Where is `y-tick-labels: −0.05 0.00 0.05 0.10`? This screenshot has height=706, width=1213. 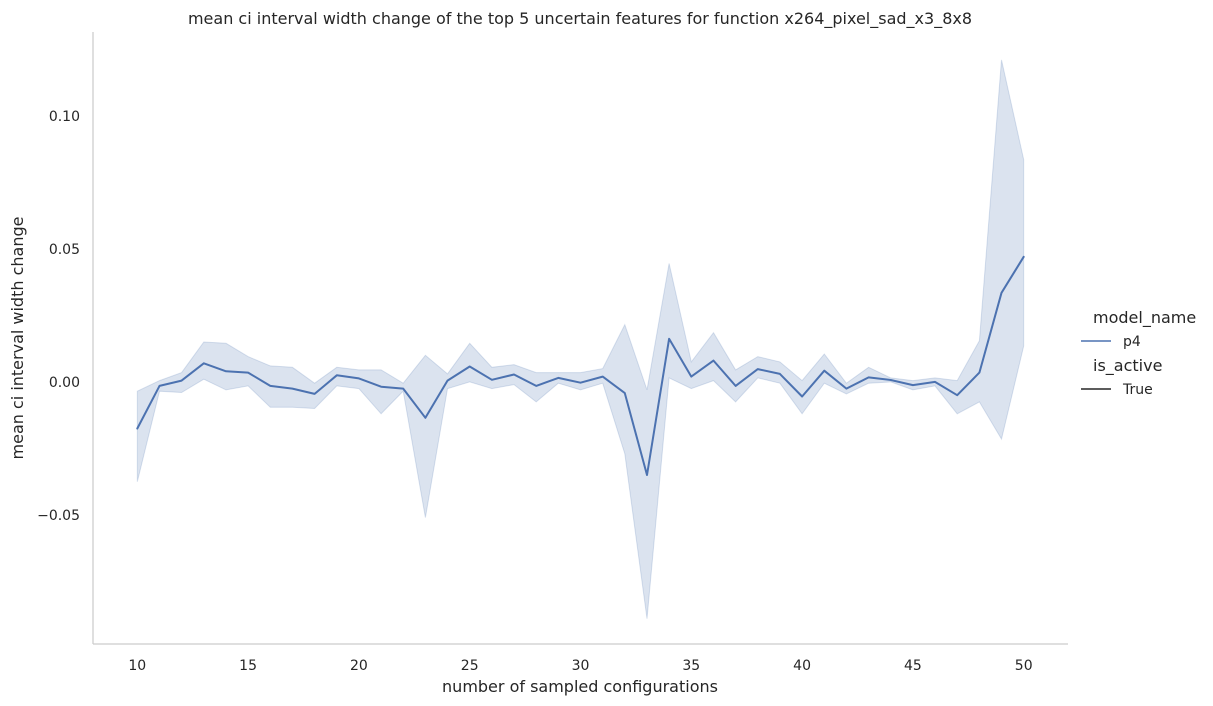
y-tick-labels: −0.05 0.00 0.05 0.10 is located at coordinates (58, 316).